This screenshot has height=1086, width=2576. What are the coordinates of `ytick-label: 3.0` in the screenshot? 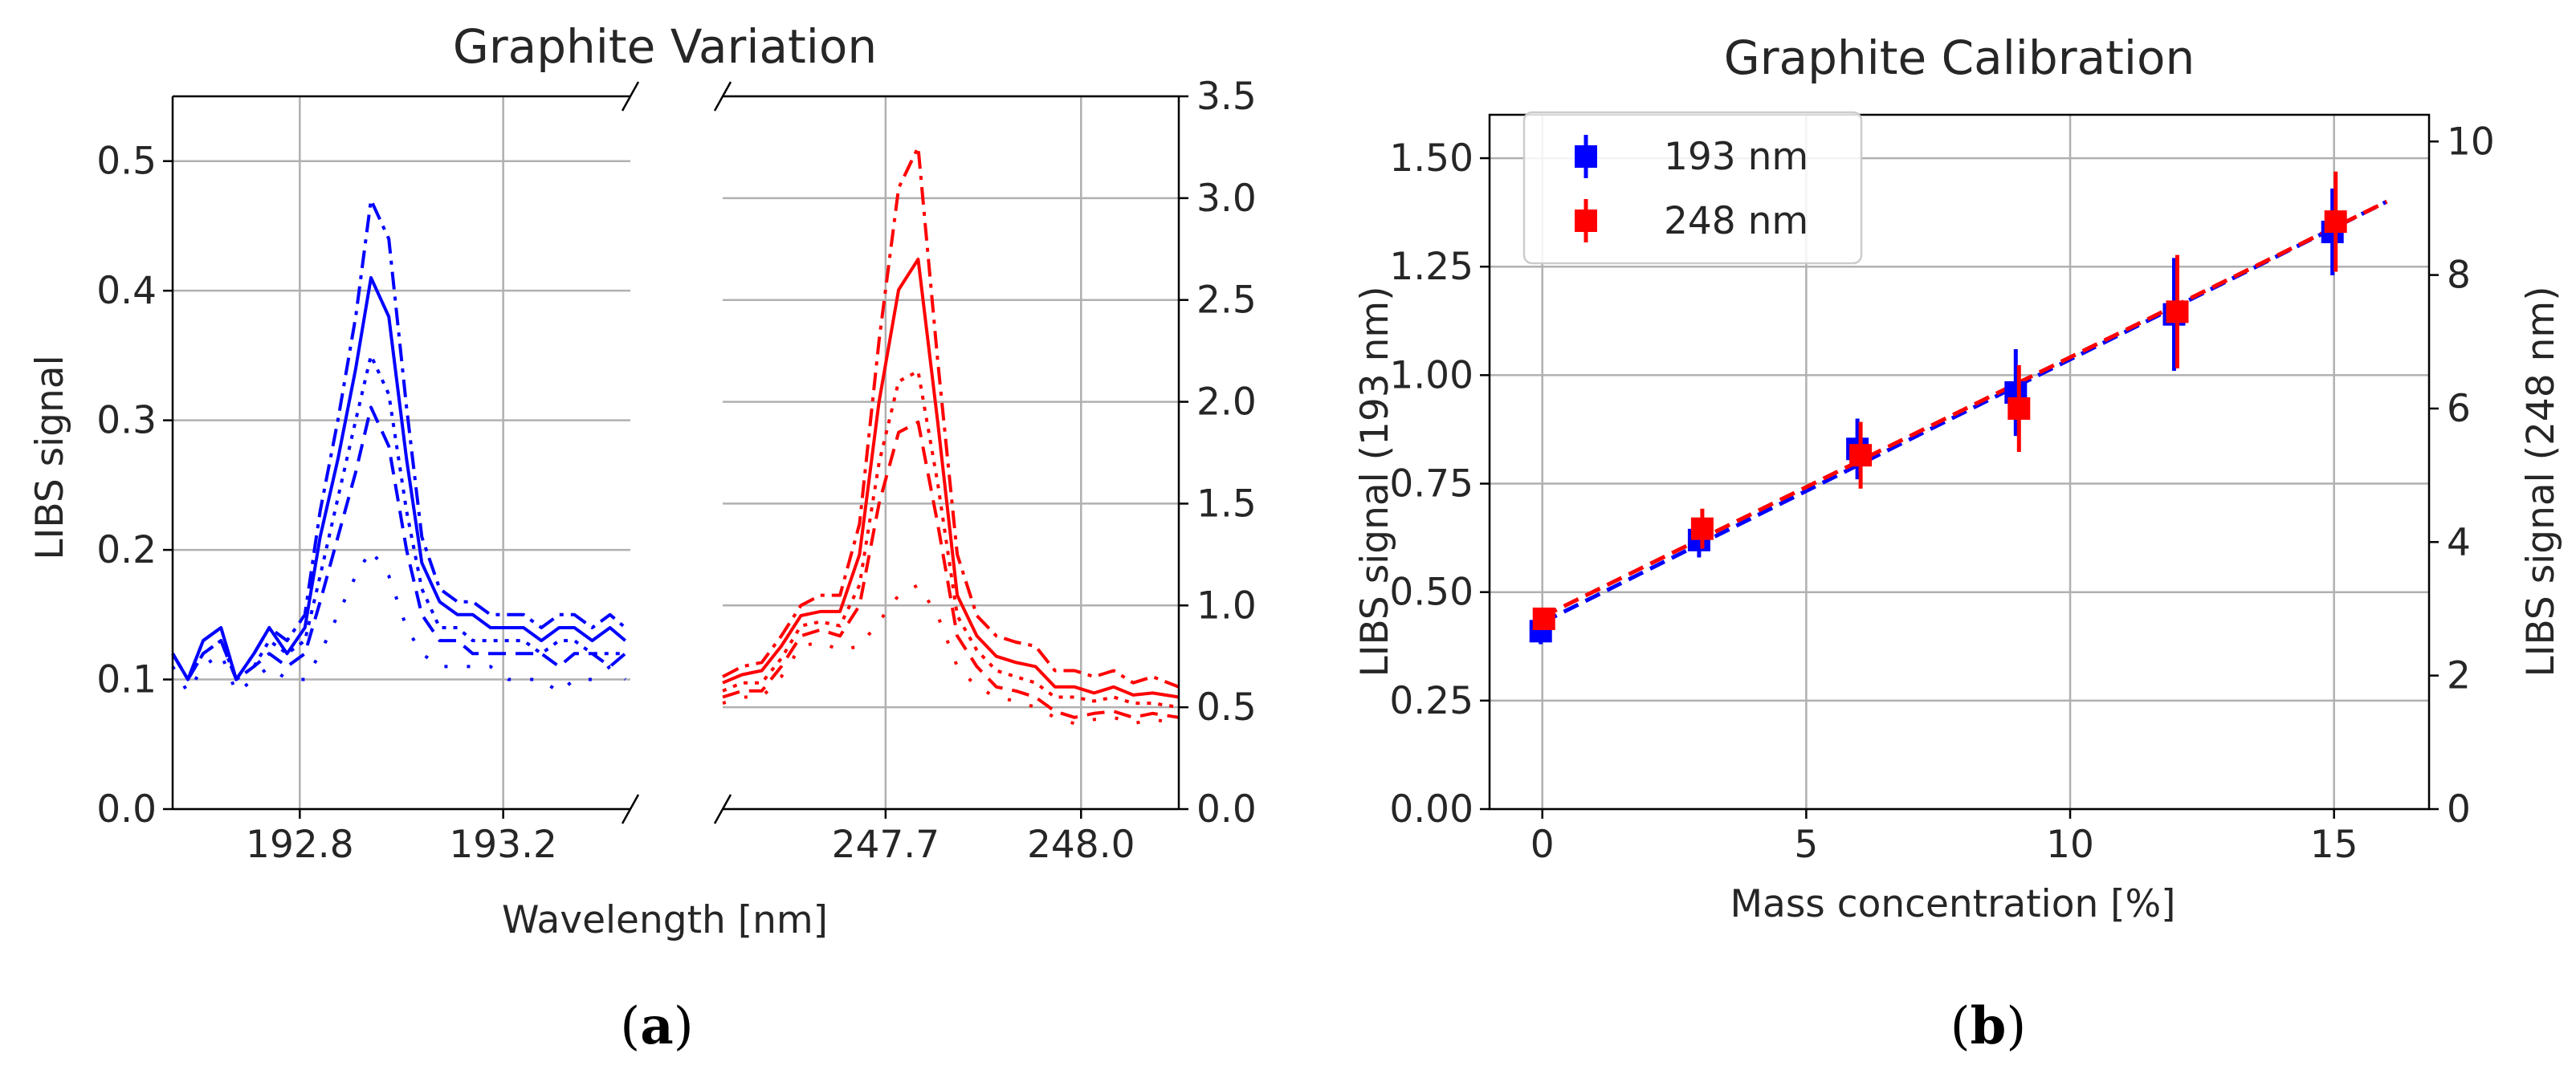 It's located at (1226, 199).